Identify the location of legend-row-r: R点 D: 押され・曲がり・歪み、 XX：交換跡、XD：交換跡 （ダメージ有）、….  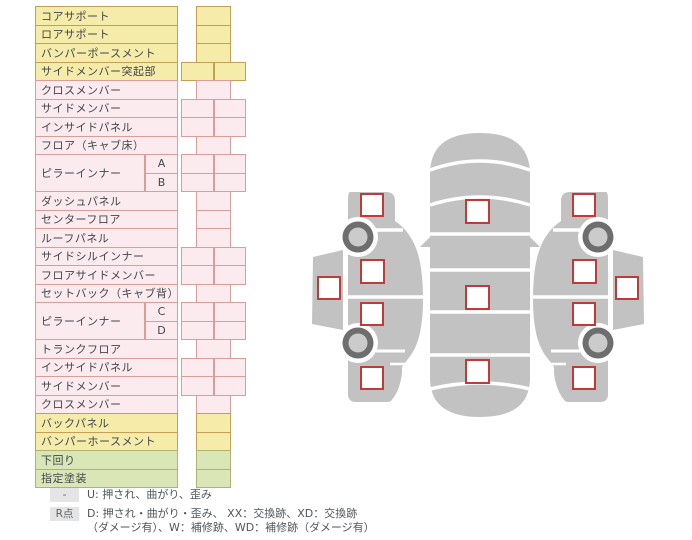
(212, 521).